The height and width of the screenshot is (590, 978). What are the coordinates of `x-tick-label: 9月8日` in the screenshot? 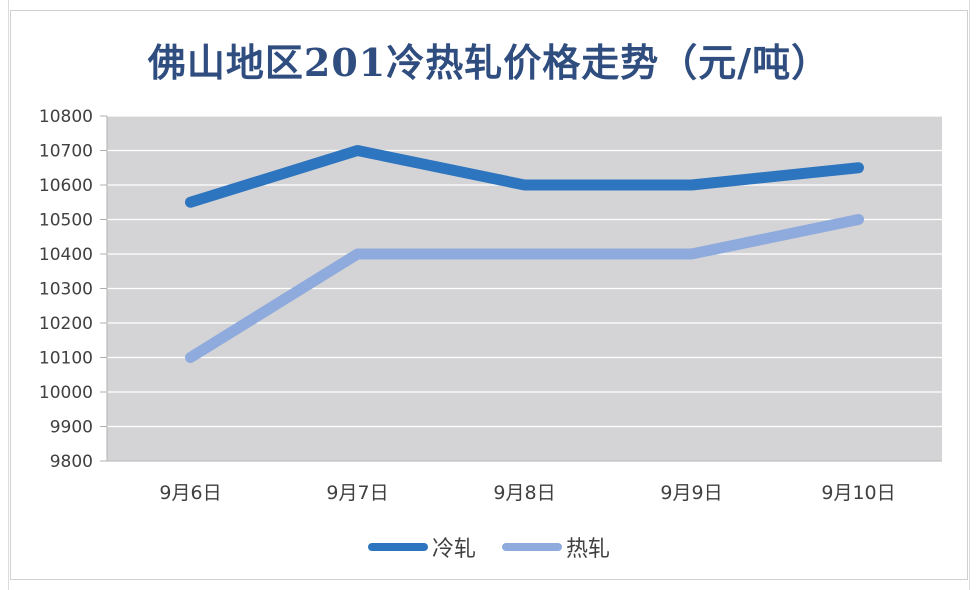 It's located at (524, 493).